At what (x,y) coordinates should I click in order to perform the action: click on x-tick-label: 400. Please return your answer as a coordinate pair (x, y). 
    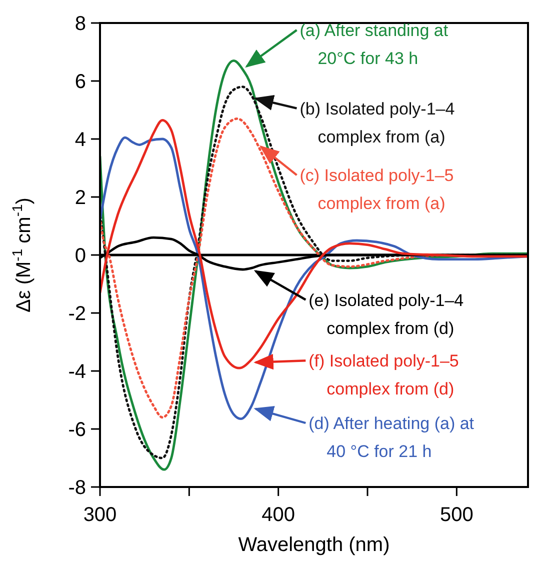
    Looking at the image, I should click on (279, 515).